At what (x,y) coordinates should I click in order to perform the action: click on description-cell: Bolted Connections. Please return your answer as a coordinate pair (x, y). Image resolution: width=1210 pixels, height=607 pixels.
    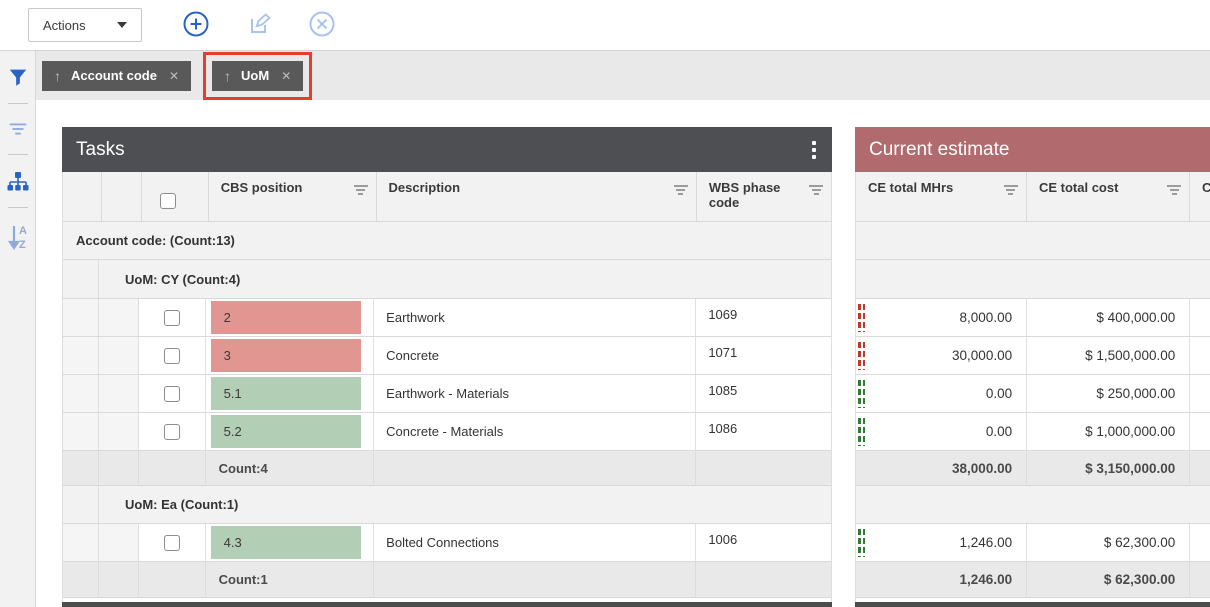
    Looking at the image, I should click on (535, 542).